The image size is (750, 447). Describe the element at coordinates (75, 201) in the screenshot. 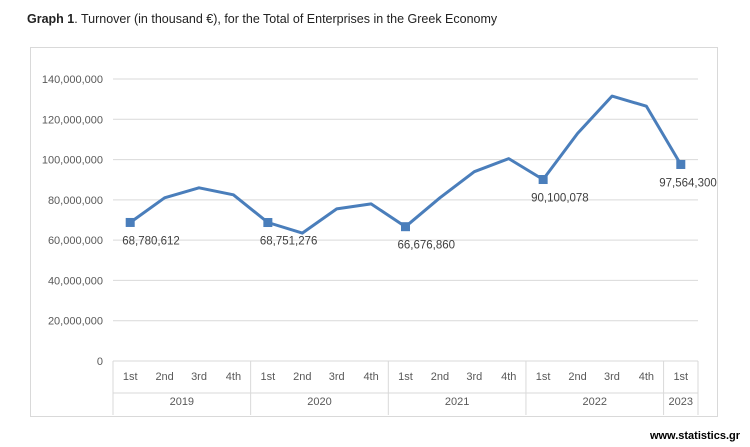

I see `y-tick-label: 80,000,000` at that location.